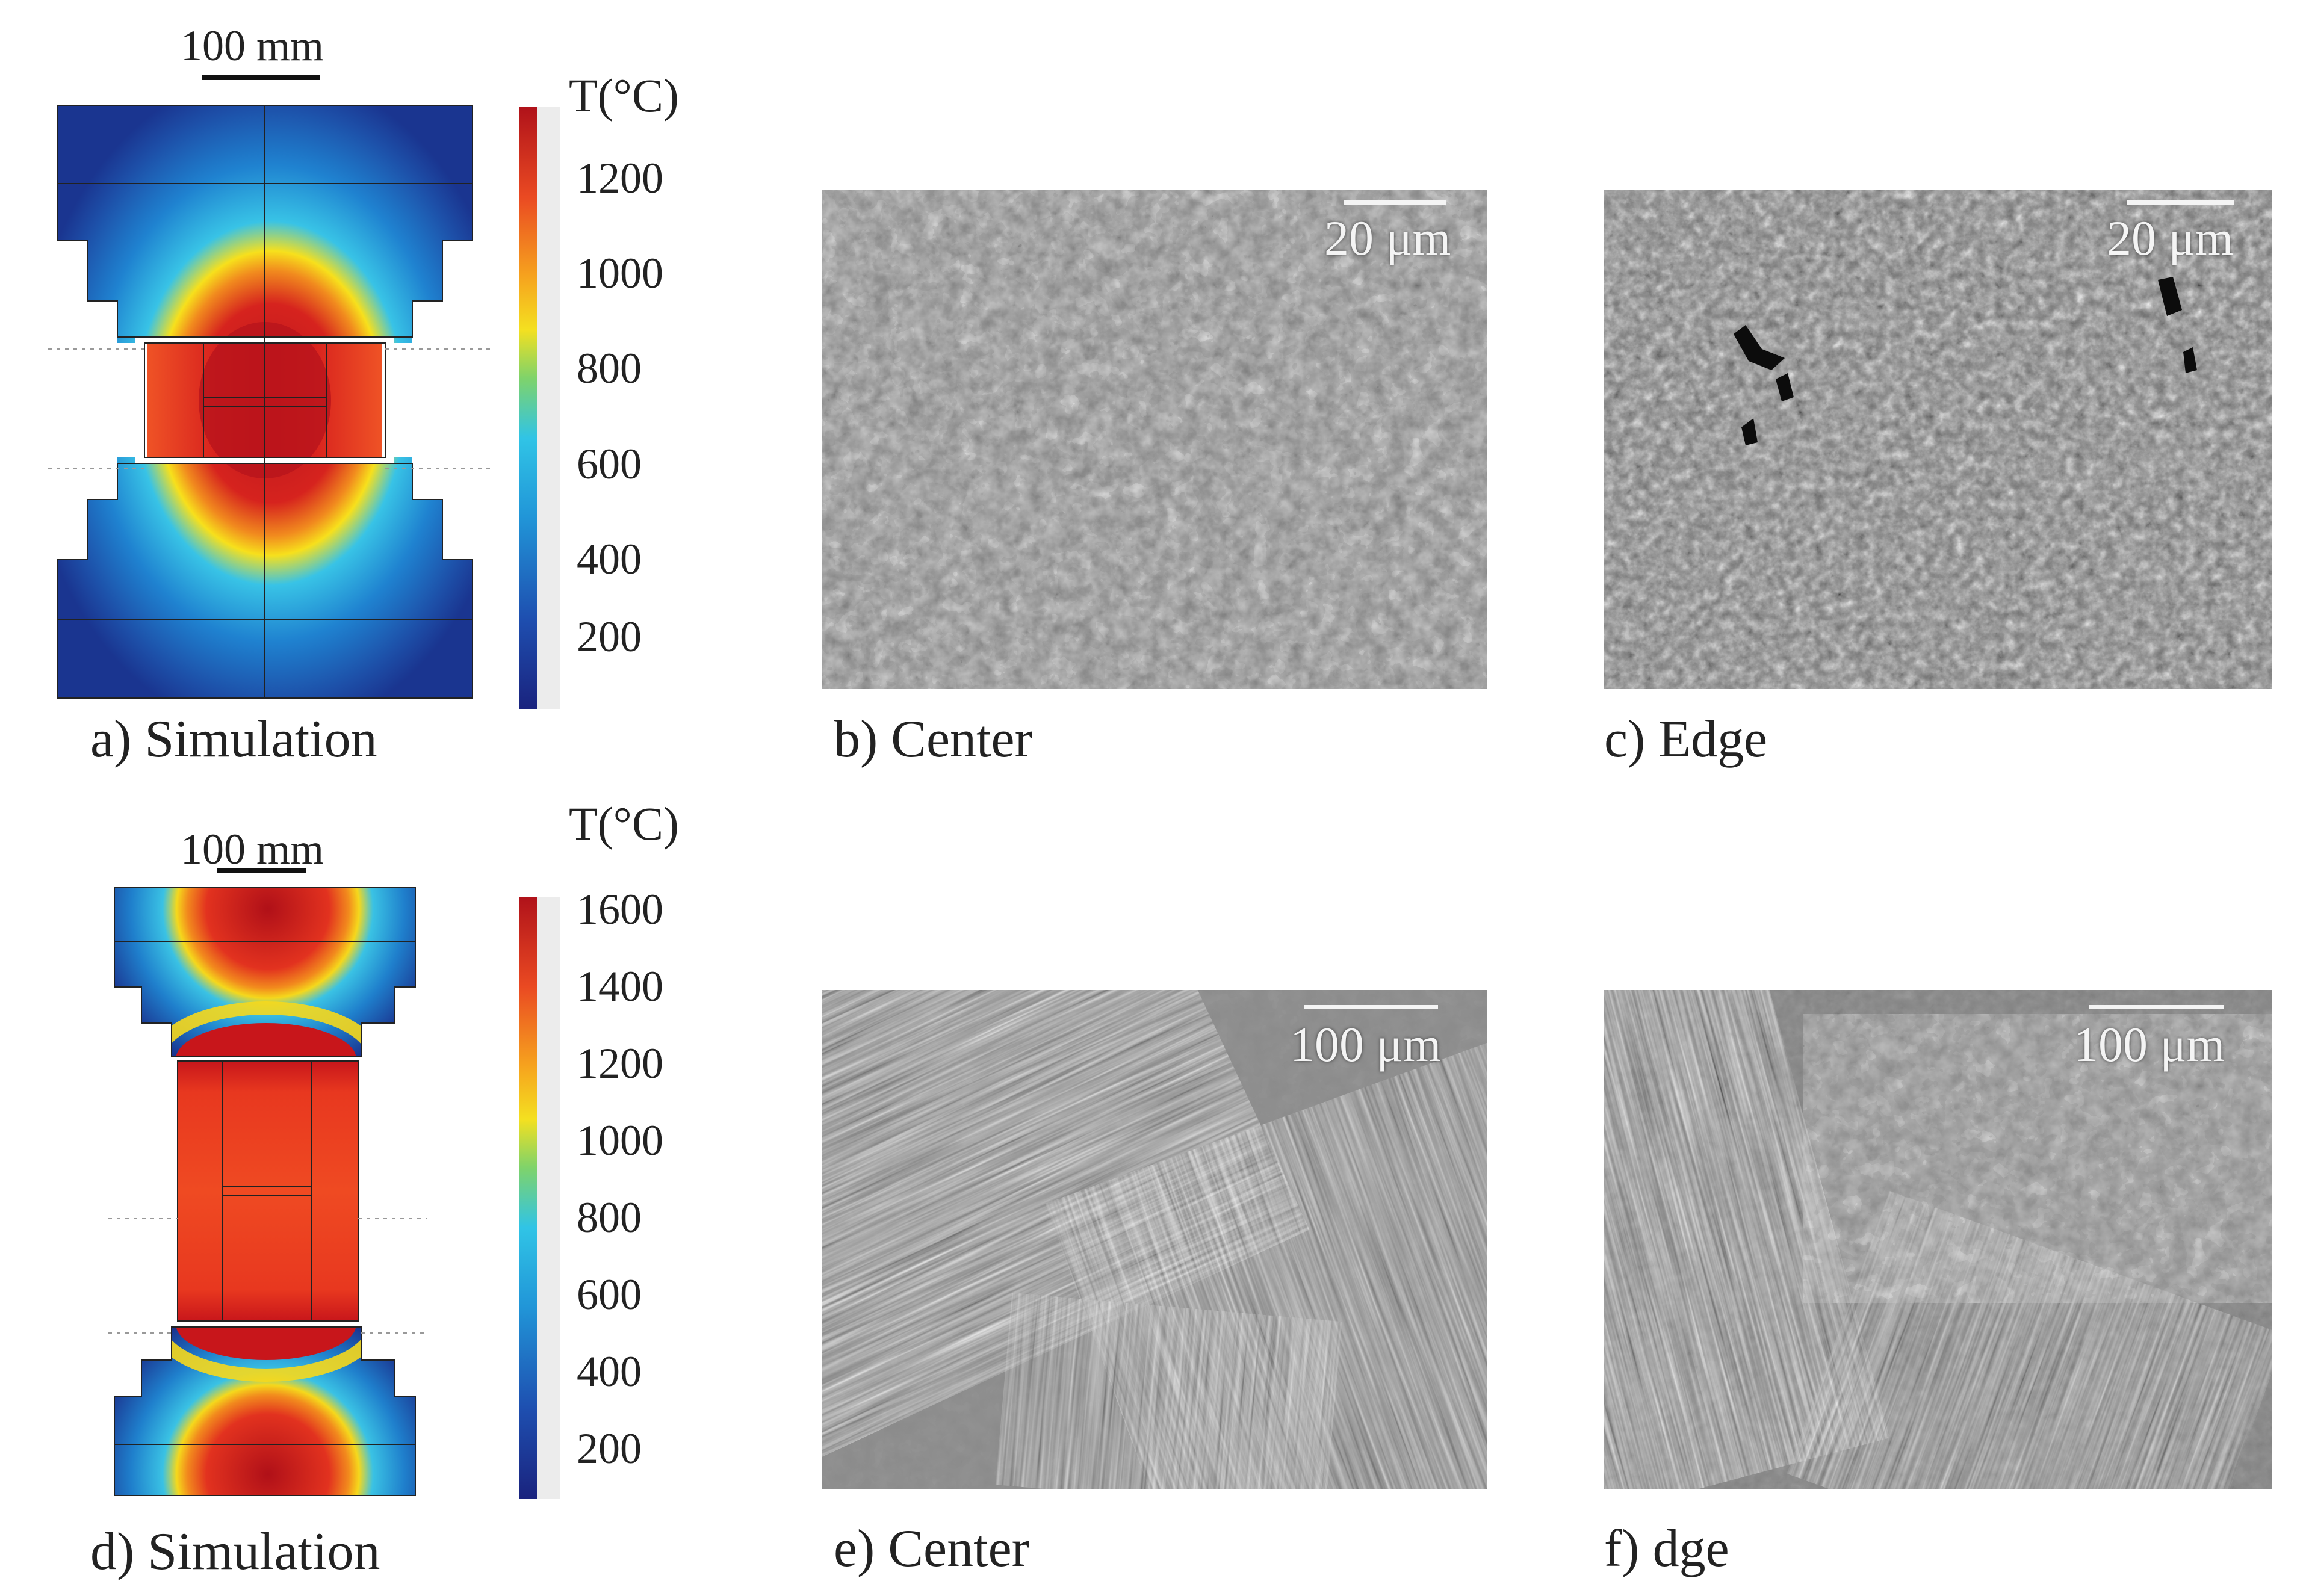  I want to click on panel-caption: e) Center, so click(931, 1549).